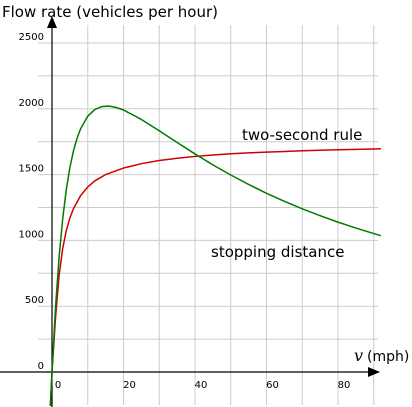 The width and height of the screenshot is (412, 407). What do you see at coordinates (374, 372) in the screenshot?
I see `x-axis-arrow-icon` at bounding box center [374, 372].